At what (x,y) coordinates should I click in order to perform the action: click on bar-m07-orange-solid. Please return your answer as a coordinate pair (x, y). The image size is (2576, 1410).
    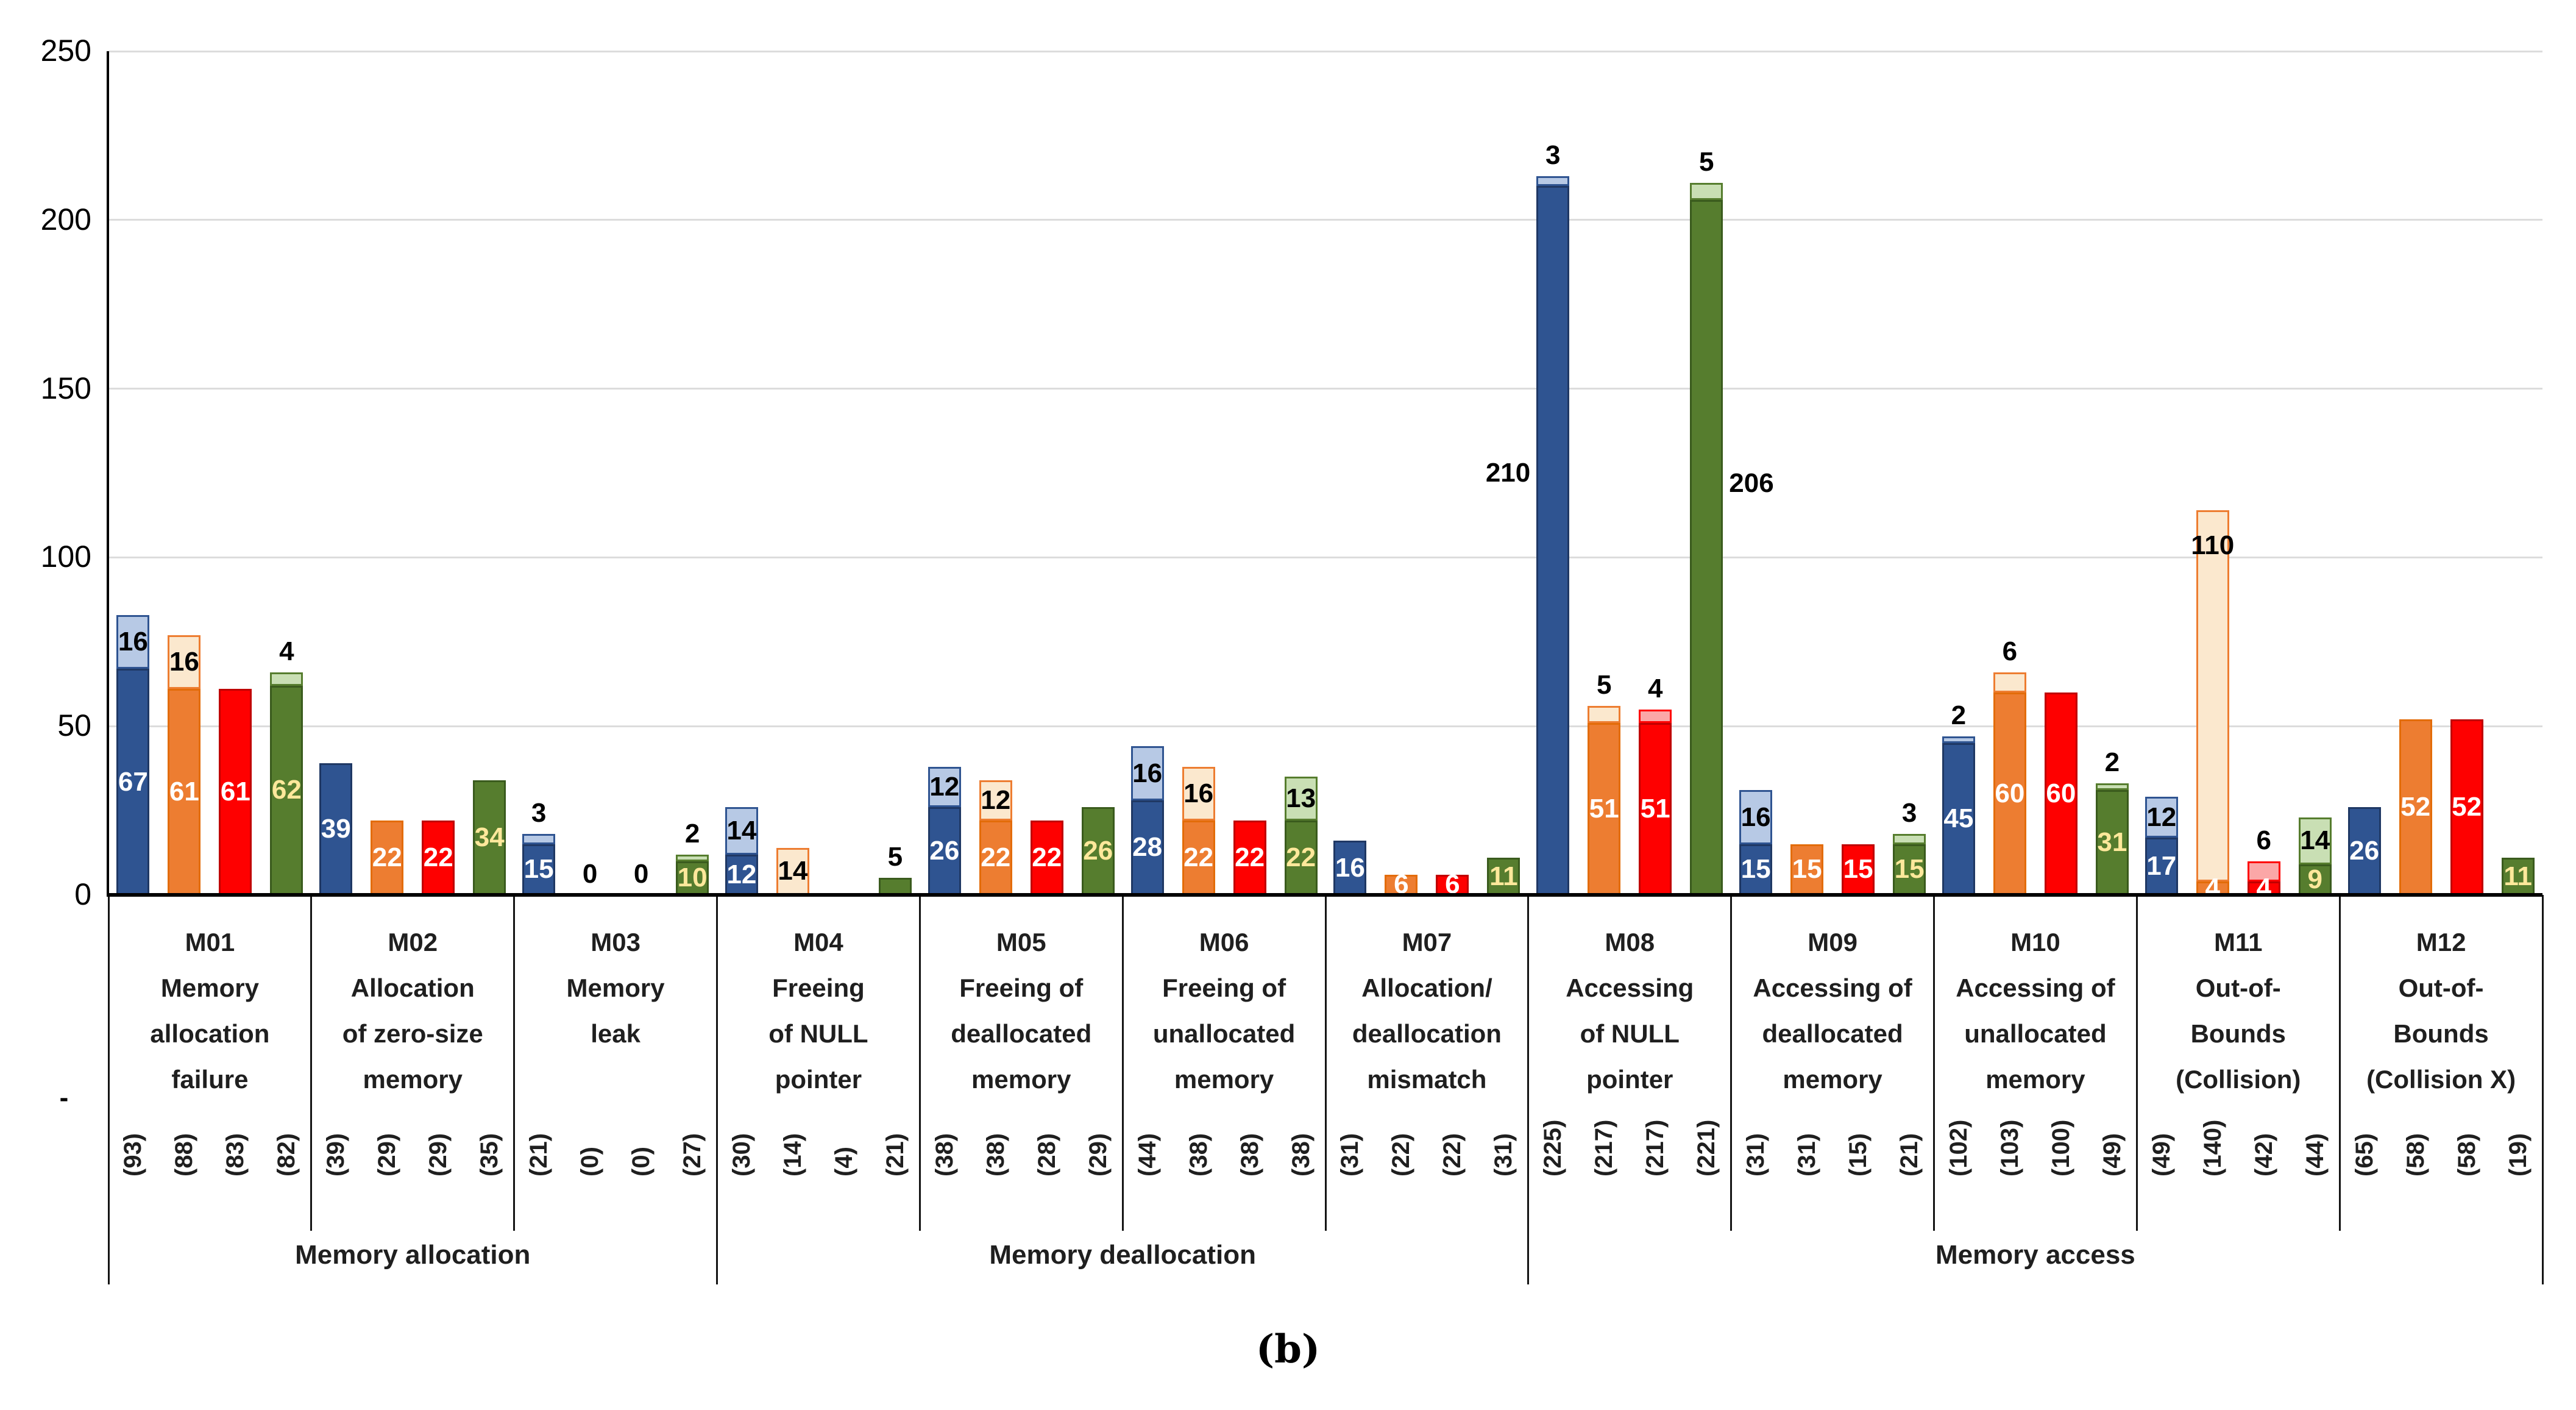
    Looking at the image, I should click on (1402, 885).